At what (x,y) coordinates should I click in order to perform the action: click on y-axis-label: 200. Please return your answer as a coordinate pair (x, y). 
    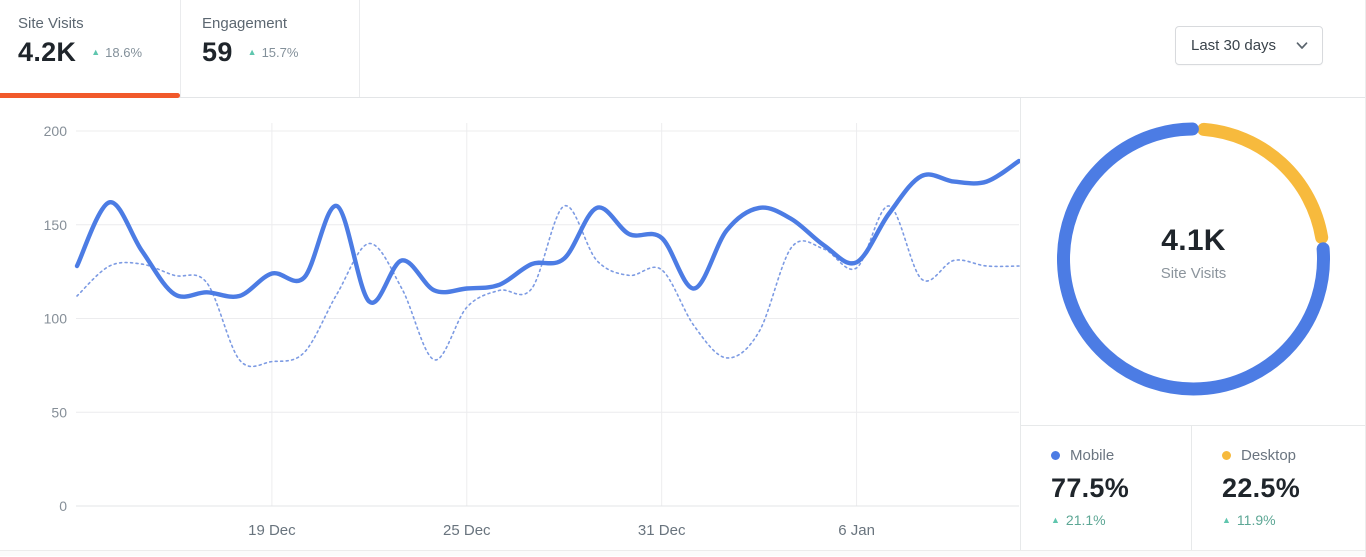
    Looking at the image, I should click on (56, 131).